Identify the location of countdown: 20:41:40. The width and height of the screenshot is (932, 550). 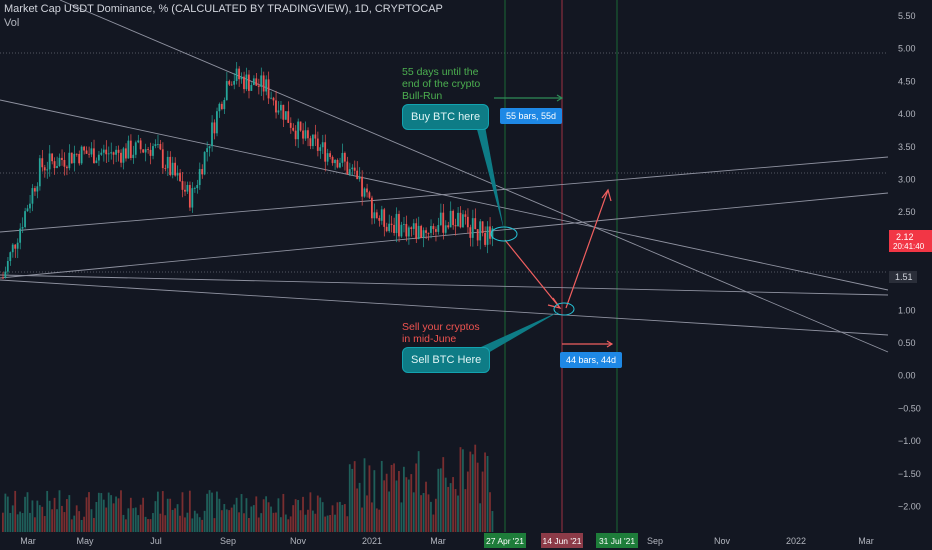
(909, 246).